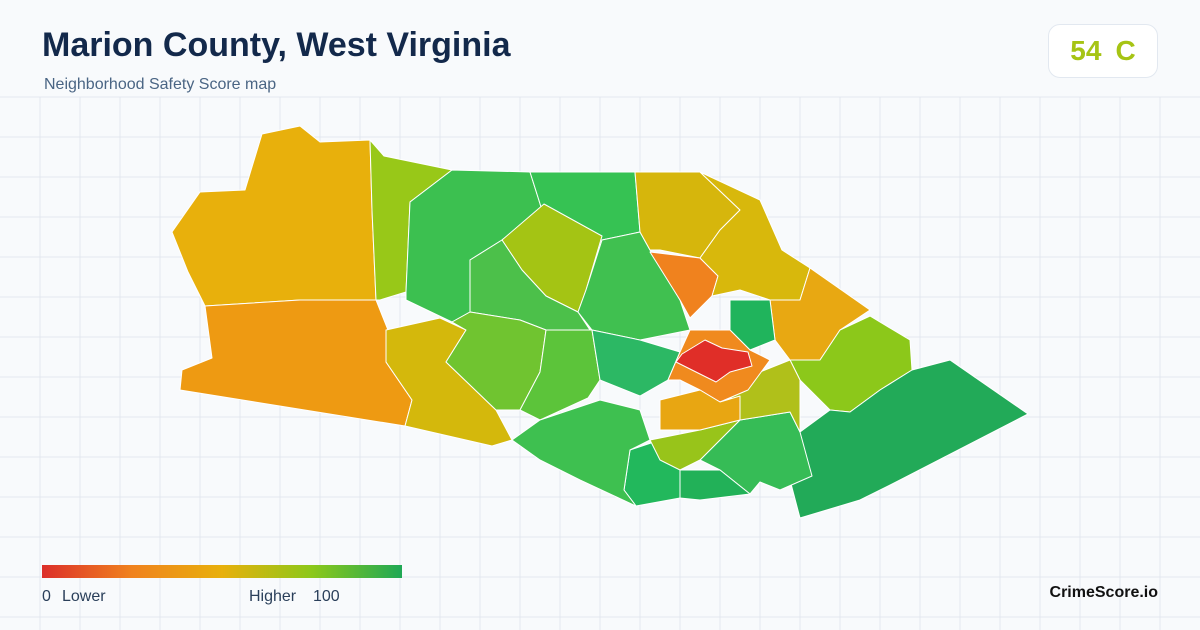 Image resolution: width=1200 pixels, height=630 pixels. What do you see at coordinates (273, 596) in the screenshot?
I see `legend-max-label: Higher` at bounding box center [273, 596].